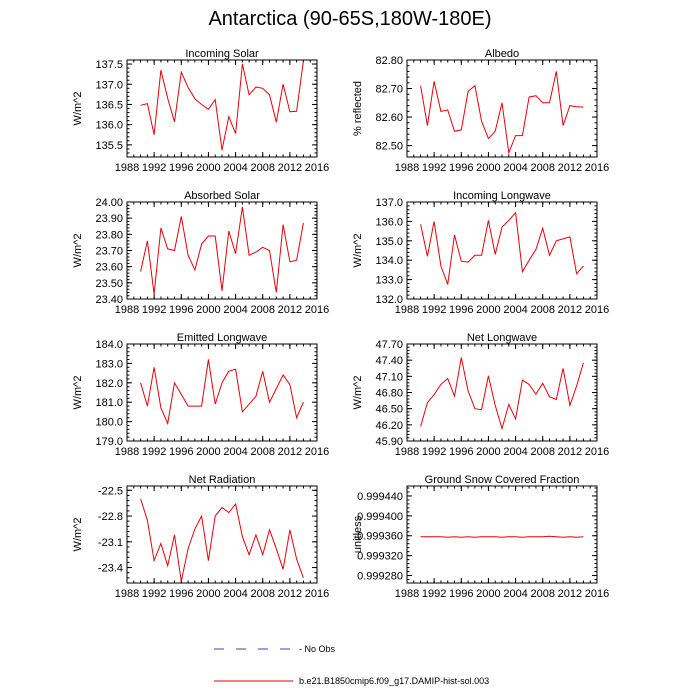 This screenshot has height=700, width=700. What do you see at coordinates (109, 403) in the screenshot?
I see `y-tick-label: 181.0` at bounding box center [109, 403].